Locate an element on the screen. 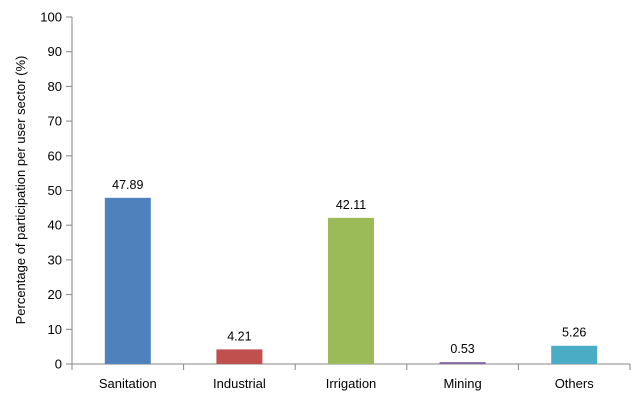 This screenshot has height=394, width=633. data-label-industrial: 4.21 is located at coordinates (239, 336).